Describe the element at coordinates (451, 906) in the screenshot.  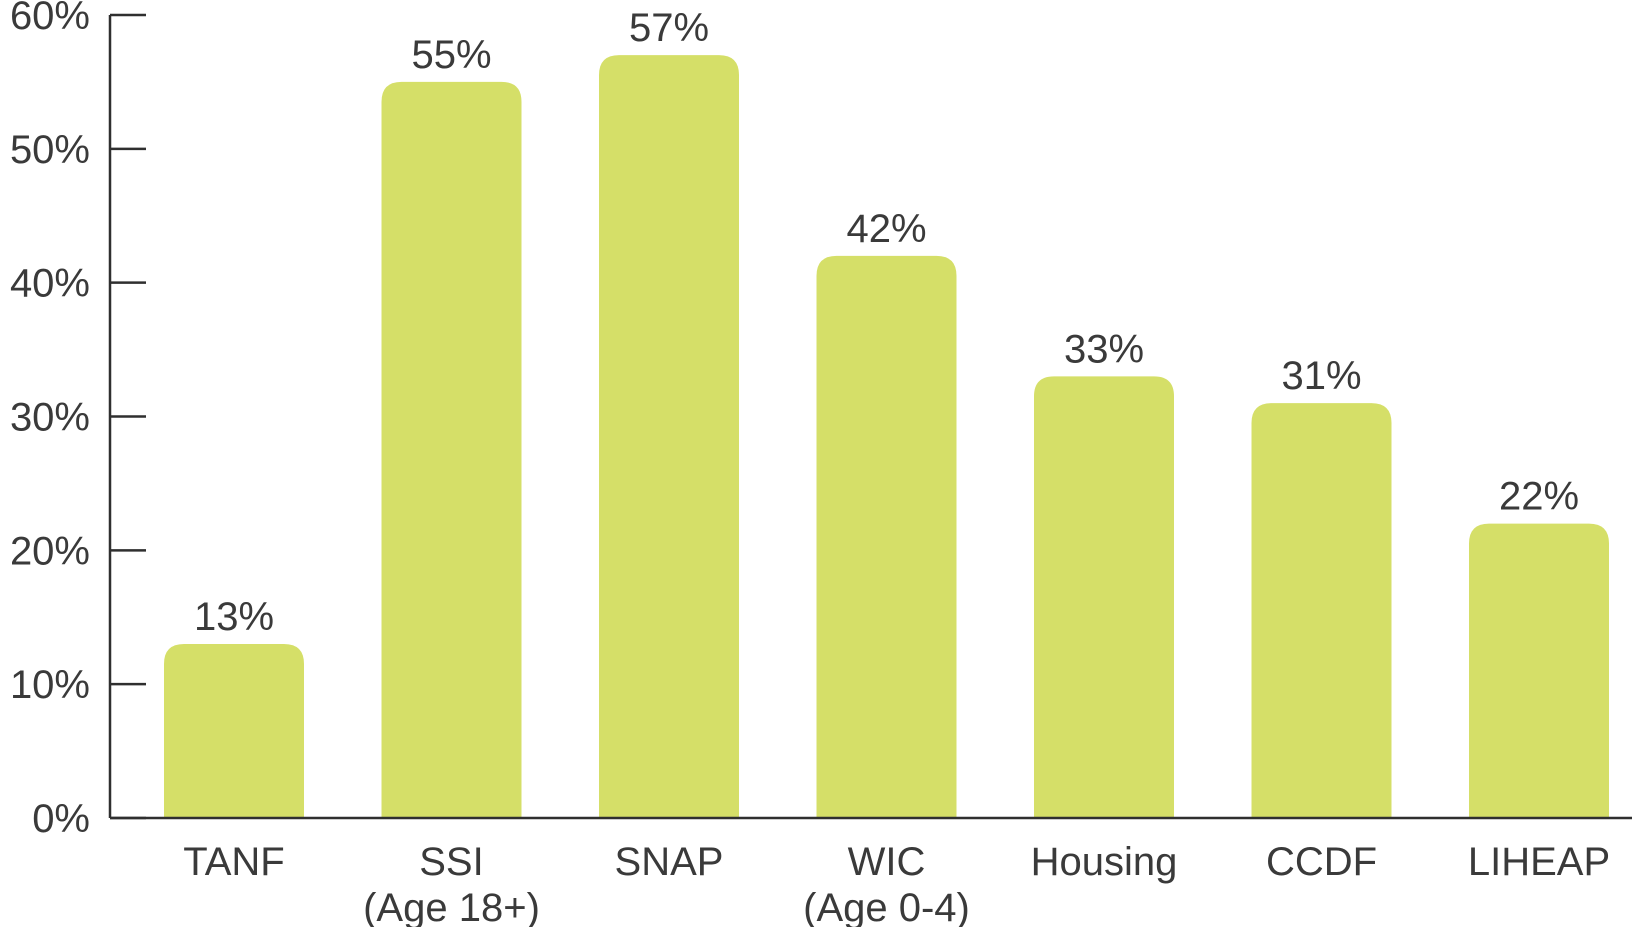
I see `category-label-line: (Age 18+)` at that location.